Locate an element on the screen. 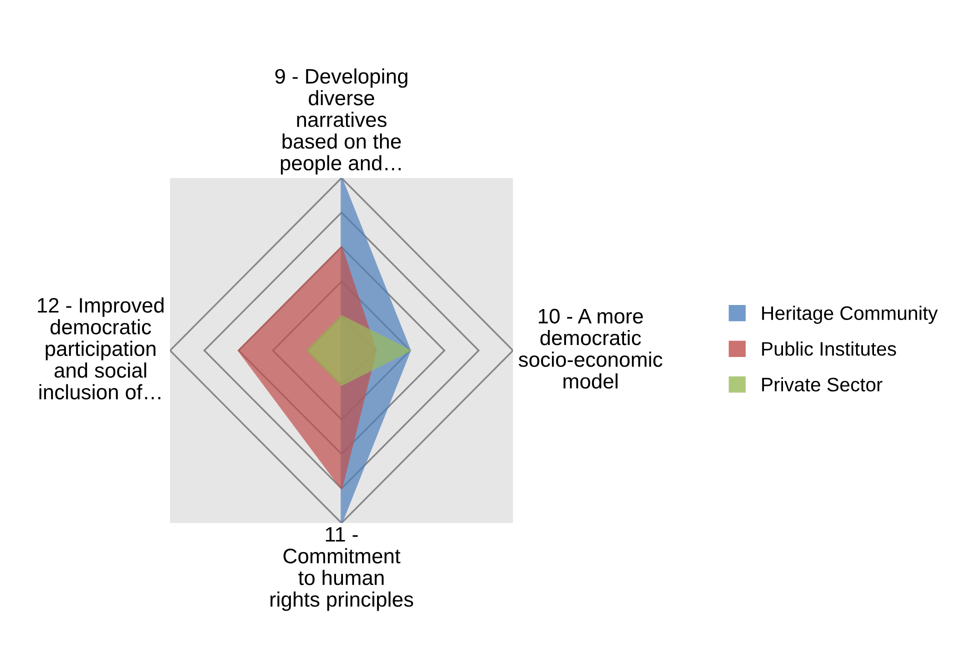 The image size is (977, 657). legend-label: Private Sector is located at coordinates (822, 384).